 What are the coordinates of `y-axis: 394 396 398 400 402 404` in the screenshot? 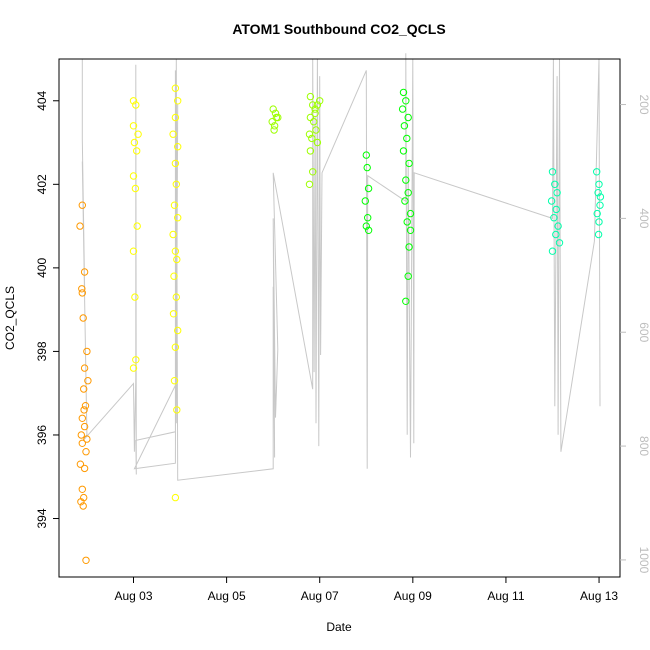 It's located at (47, 309).